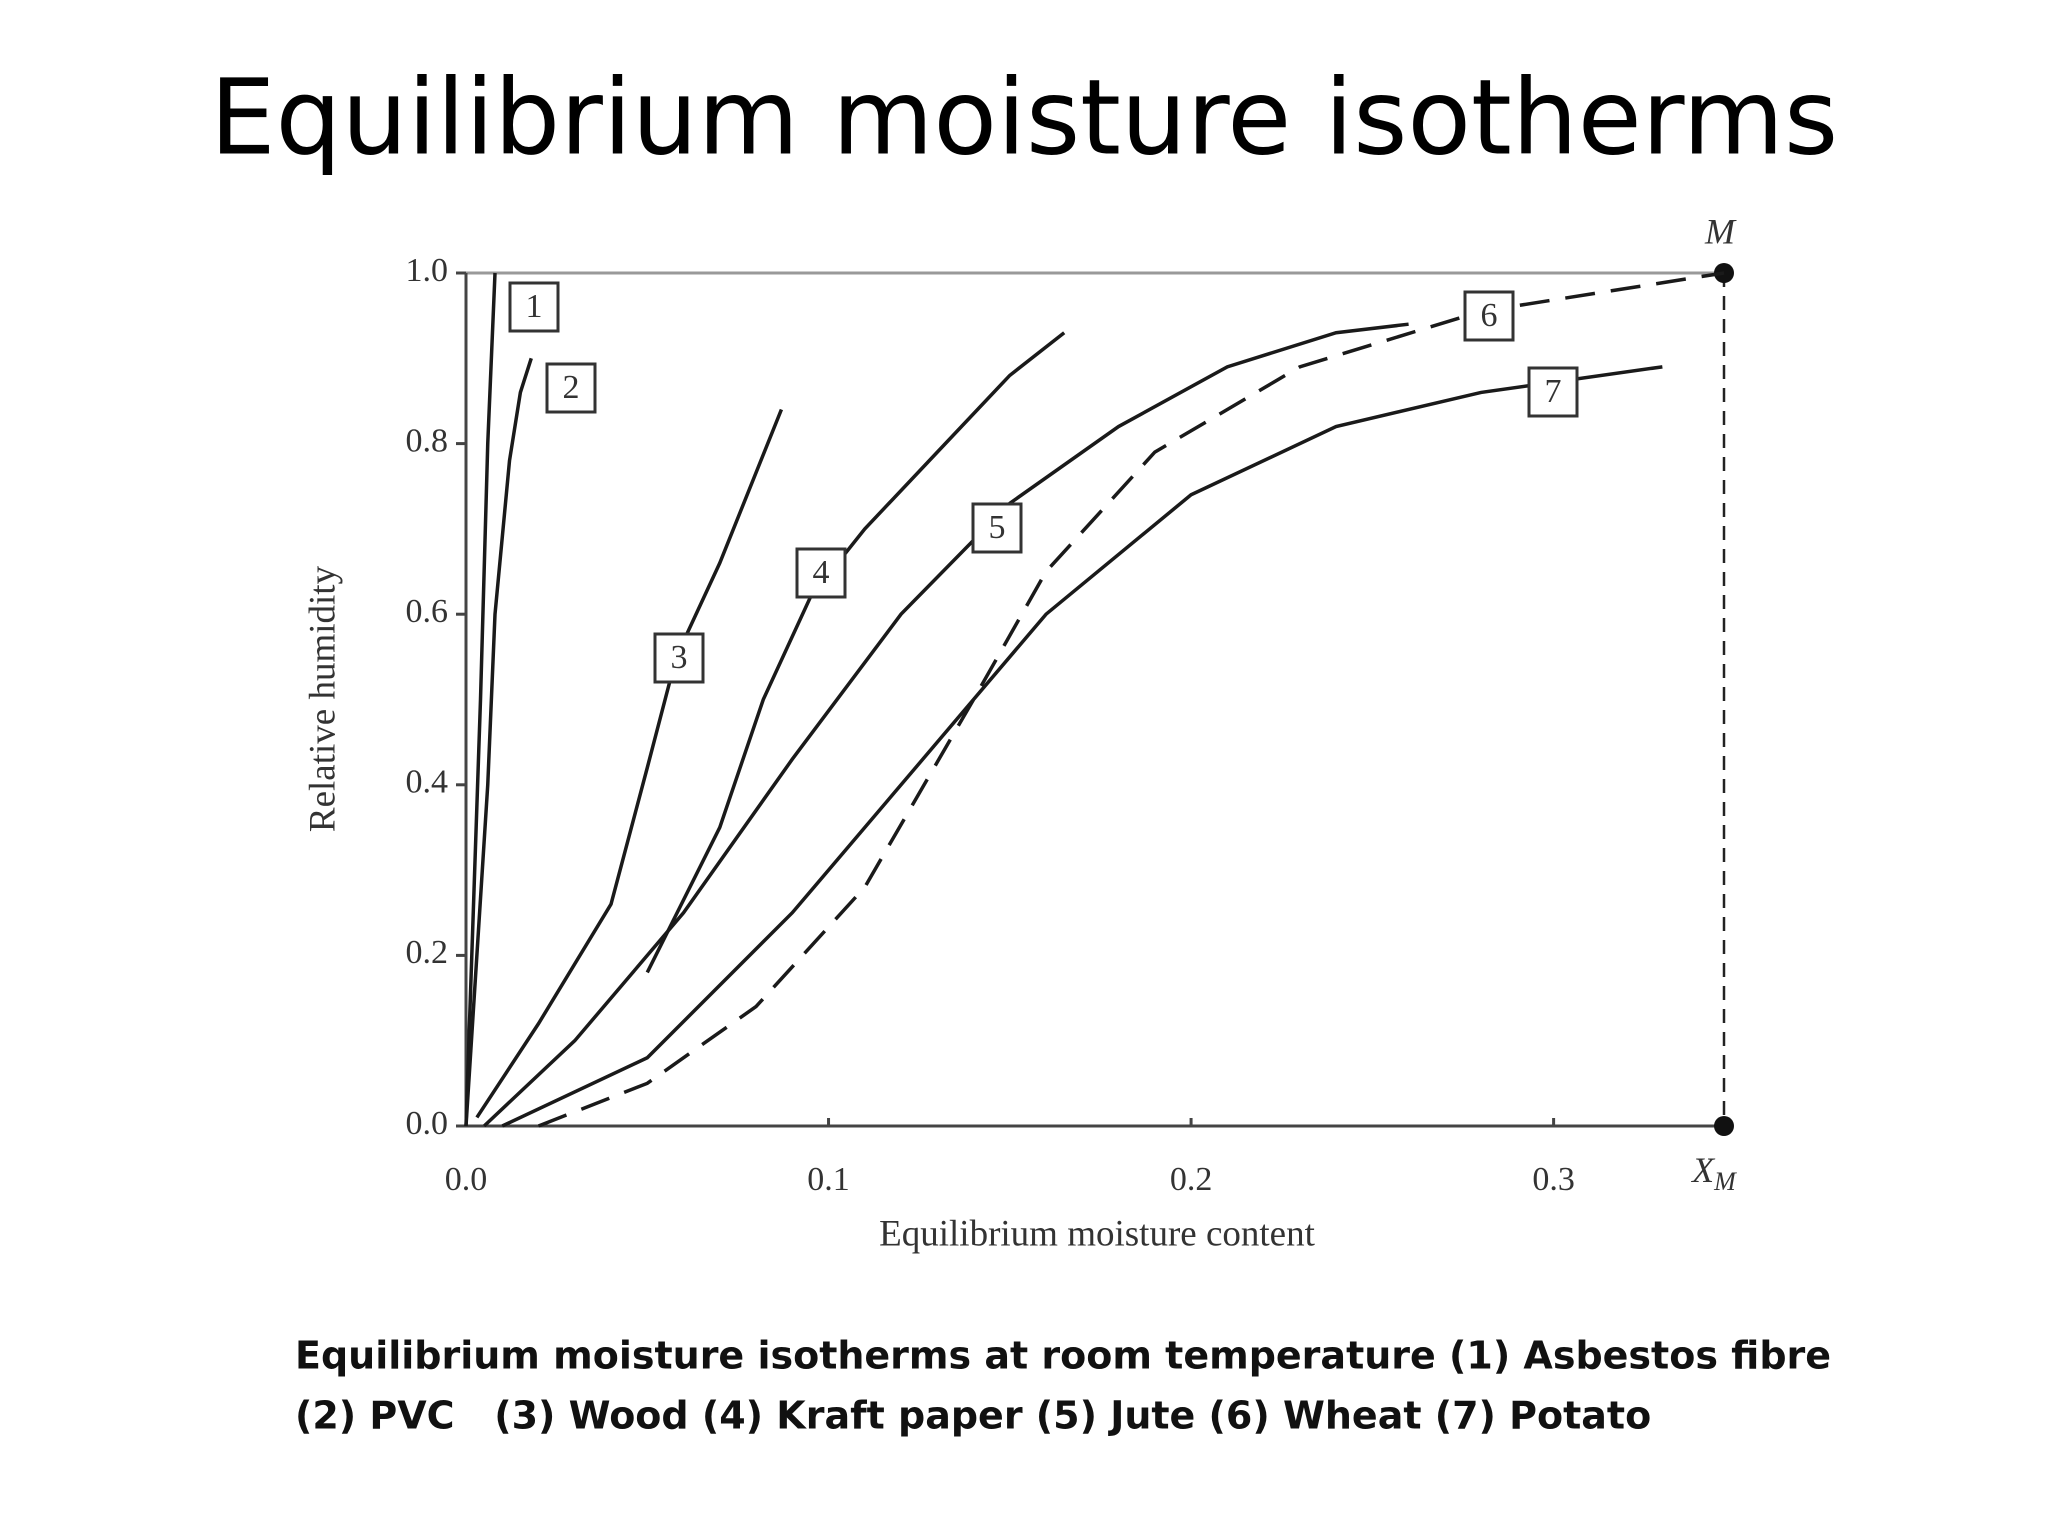 This screenshot has width=2048, height=1536. Describe the element at coordinates (427, 782) in the screenshot. I see `y-tick-label: 0.4` at that location.